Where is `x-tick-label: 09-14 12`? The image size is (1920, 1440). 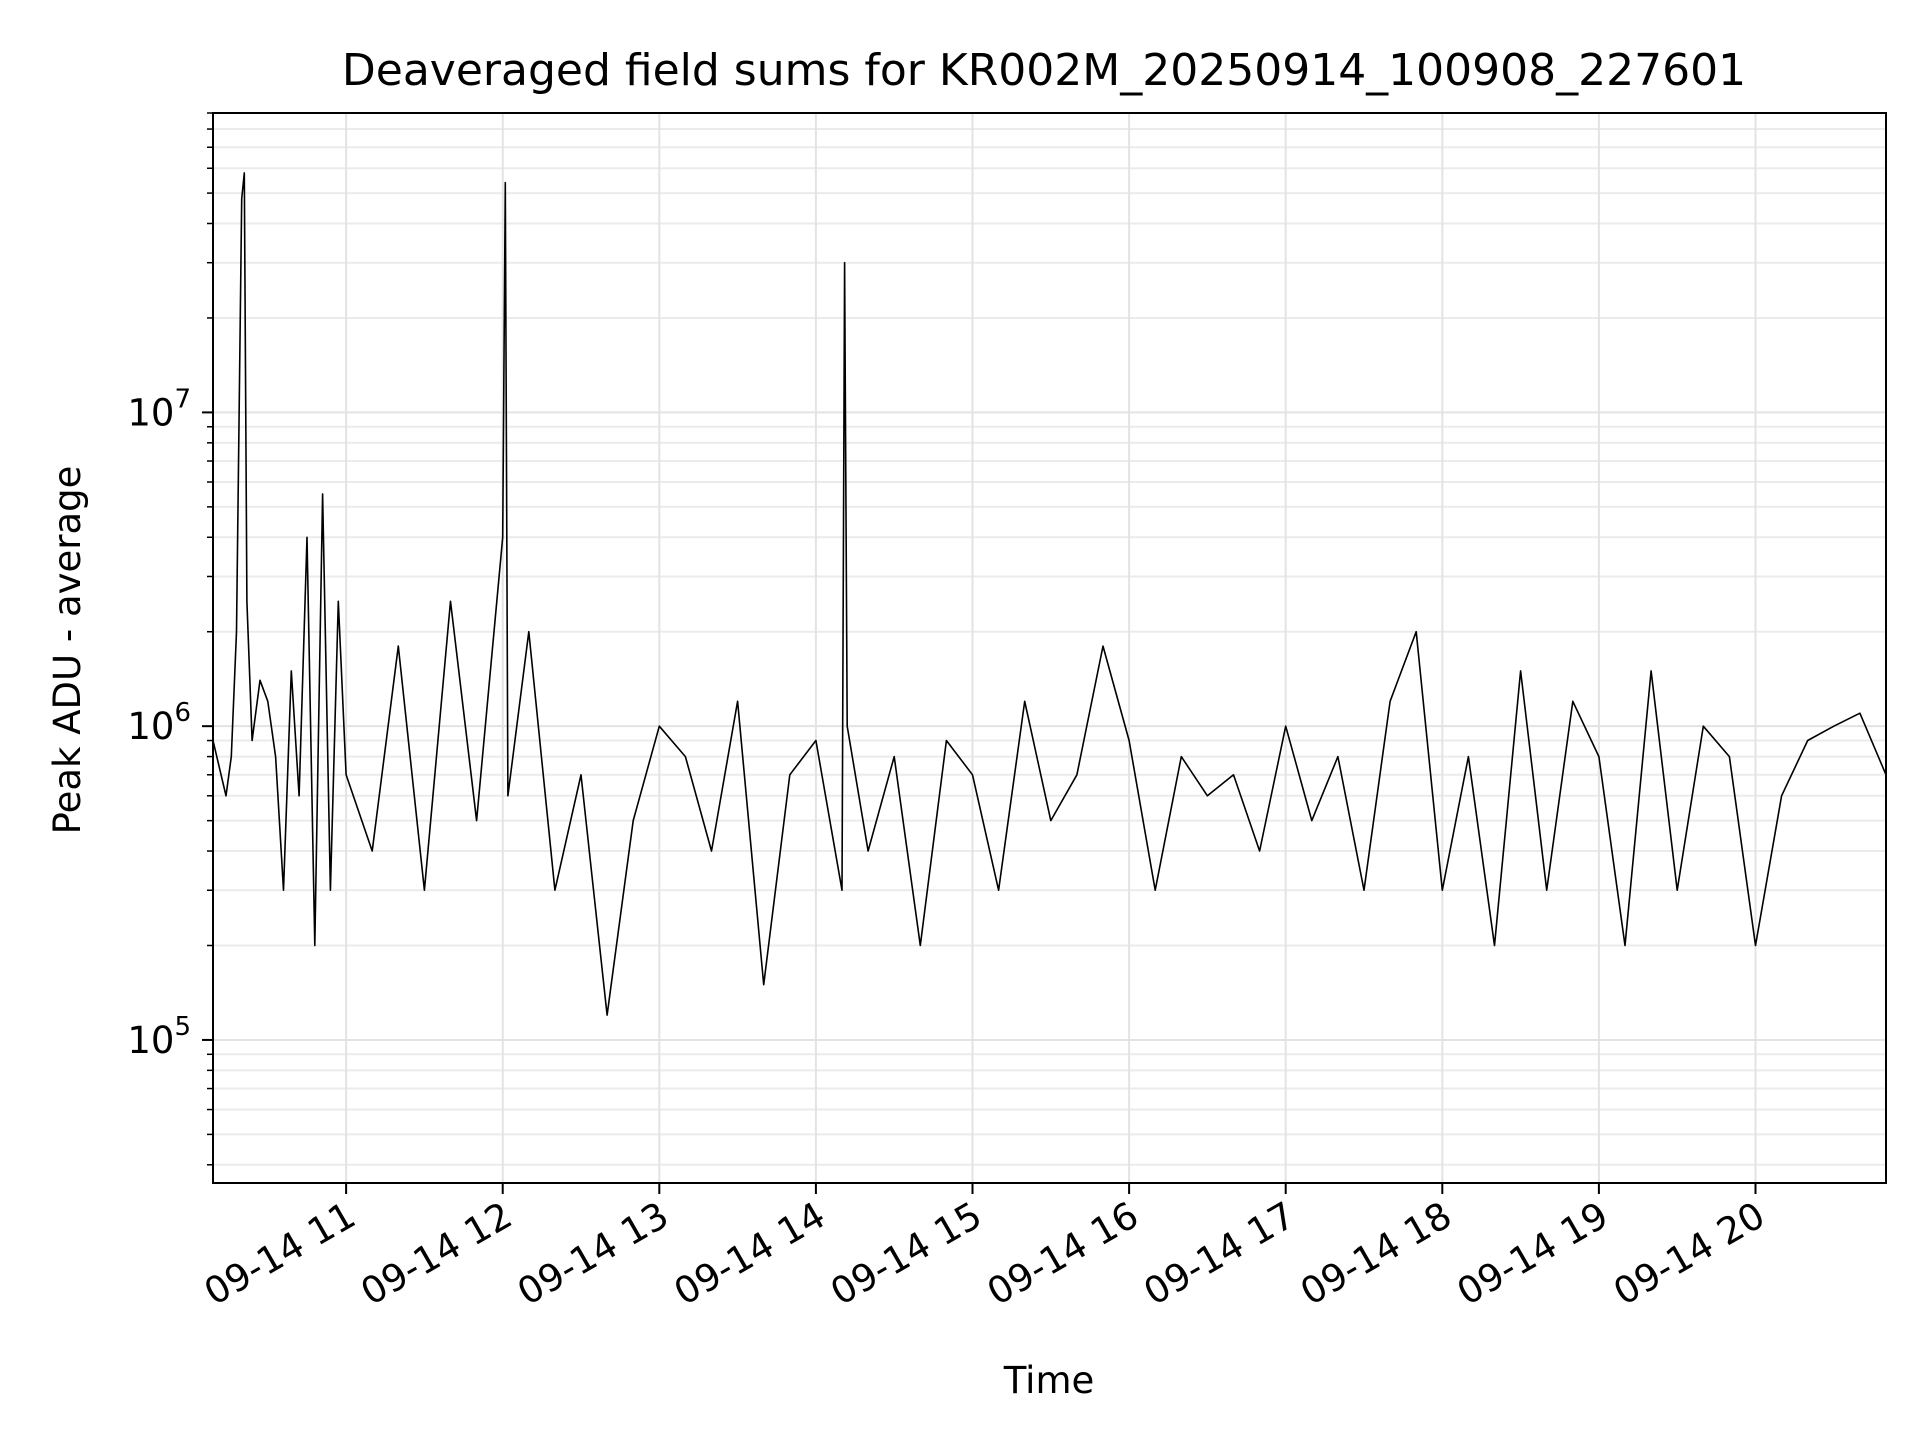
x-tick-label: 09-14 12 is located at coordinates (437, 1254).